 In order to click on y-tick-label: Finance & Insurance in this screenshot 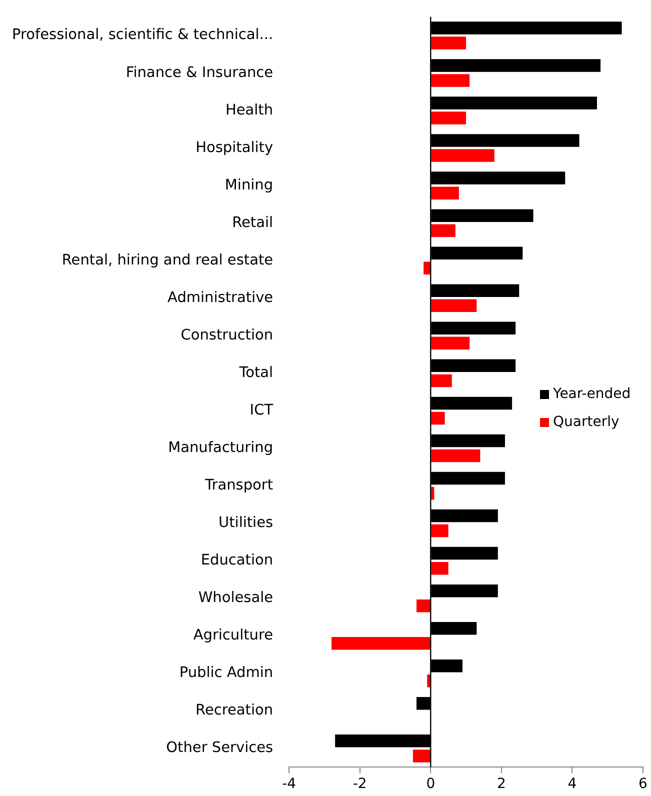, I will do `click(200, 72)`.